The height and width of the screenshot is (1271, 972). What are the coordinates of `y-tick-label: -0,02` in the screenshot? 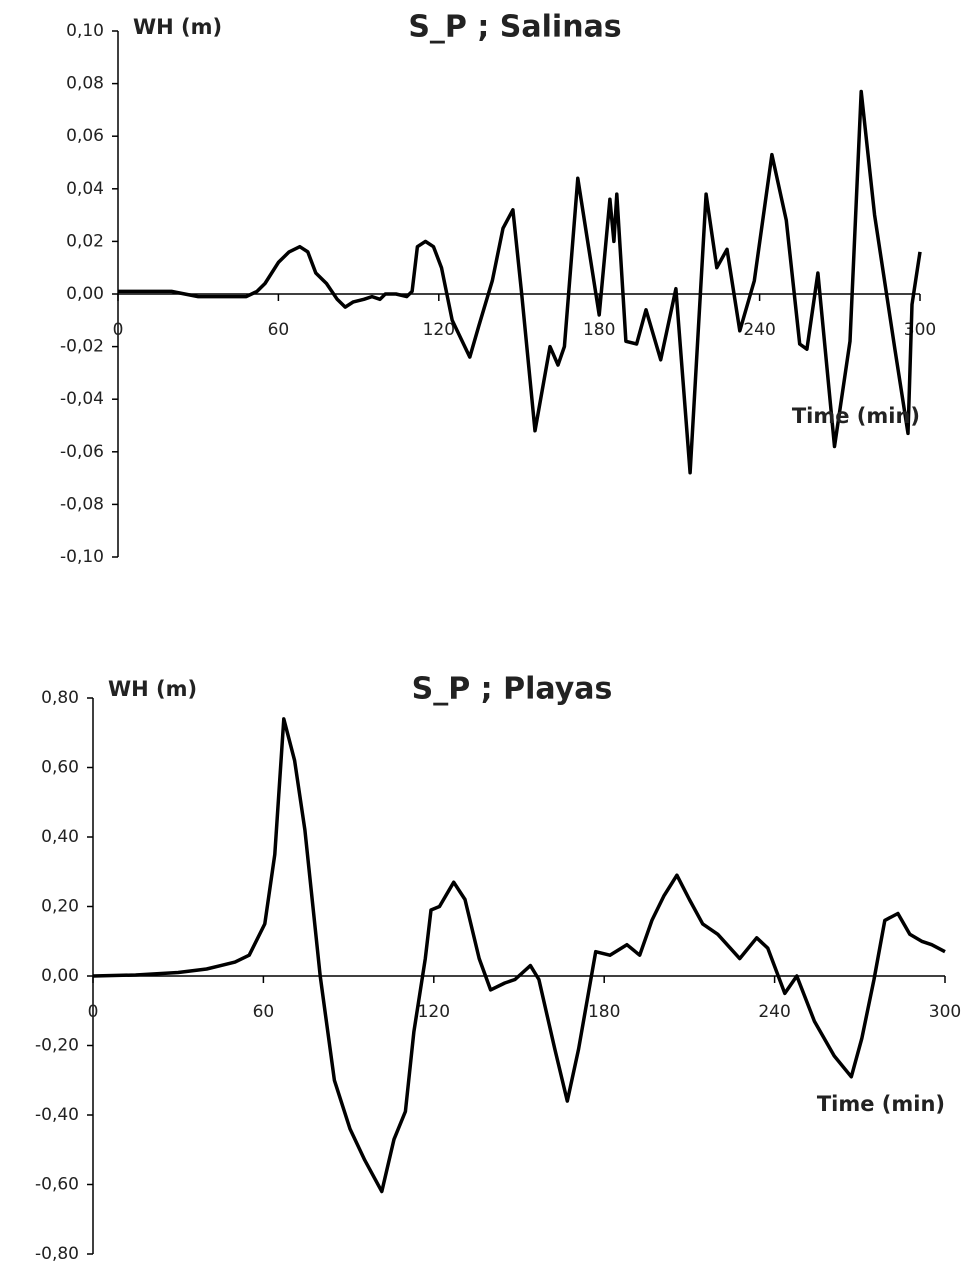 It's located at (82, 347).